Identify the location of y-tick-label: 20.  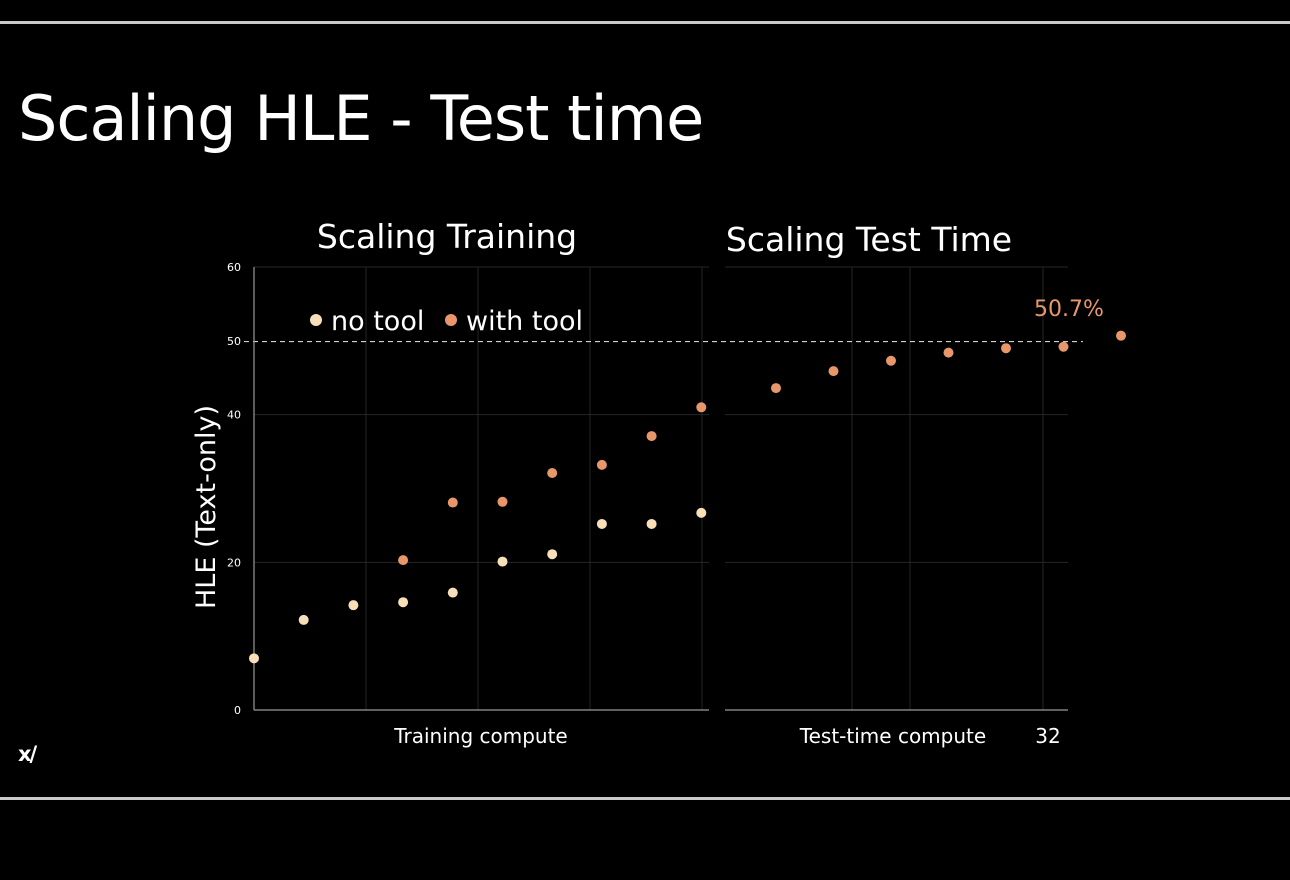
(234, 562).